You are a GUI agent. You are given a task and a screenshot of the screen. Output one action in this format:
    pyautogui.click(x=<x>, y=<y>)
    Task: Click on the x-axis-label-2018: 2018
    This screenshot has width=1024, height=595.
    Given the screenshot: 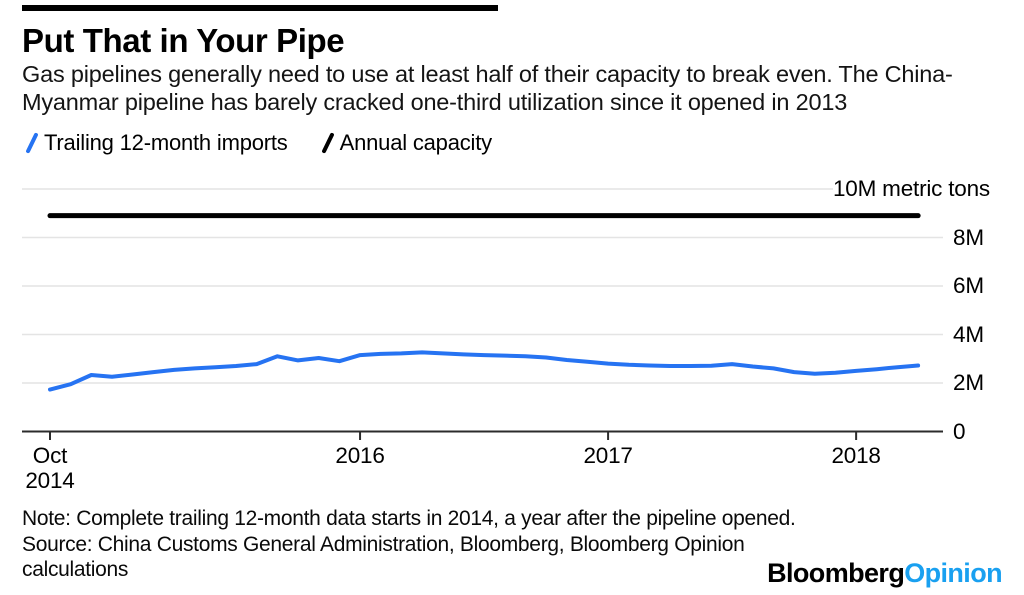 What is the action you would take?
    pyautogui.click(x=856, y=455)
    